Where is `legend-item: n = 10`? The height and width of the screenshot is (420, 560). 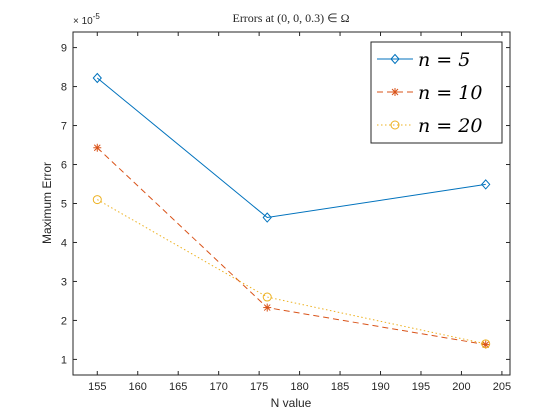 legend-item: n = 10 is located at coordinates (429, 93).